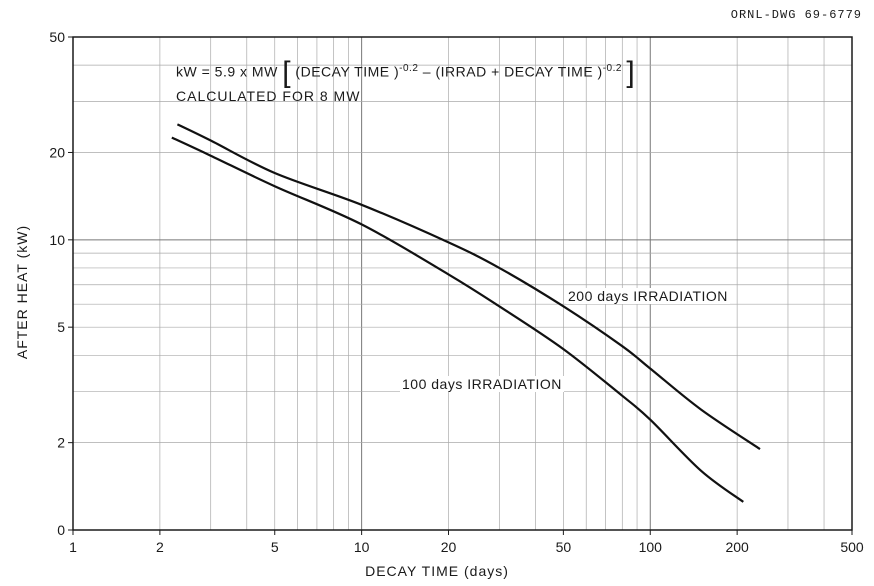 The width and height of the screenshot is (874, 586). Describe the element at coordinates (57, 152) in the screenshot. I see `y-tick-label: 20` at that location.